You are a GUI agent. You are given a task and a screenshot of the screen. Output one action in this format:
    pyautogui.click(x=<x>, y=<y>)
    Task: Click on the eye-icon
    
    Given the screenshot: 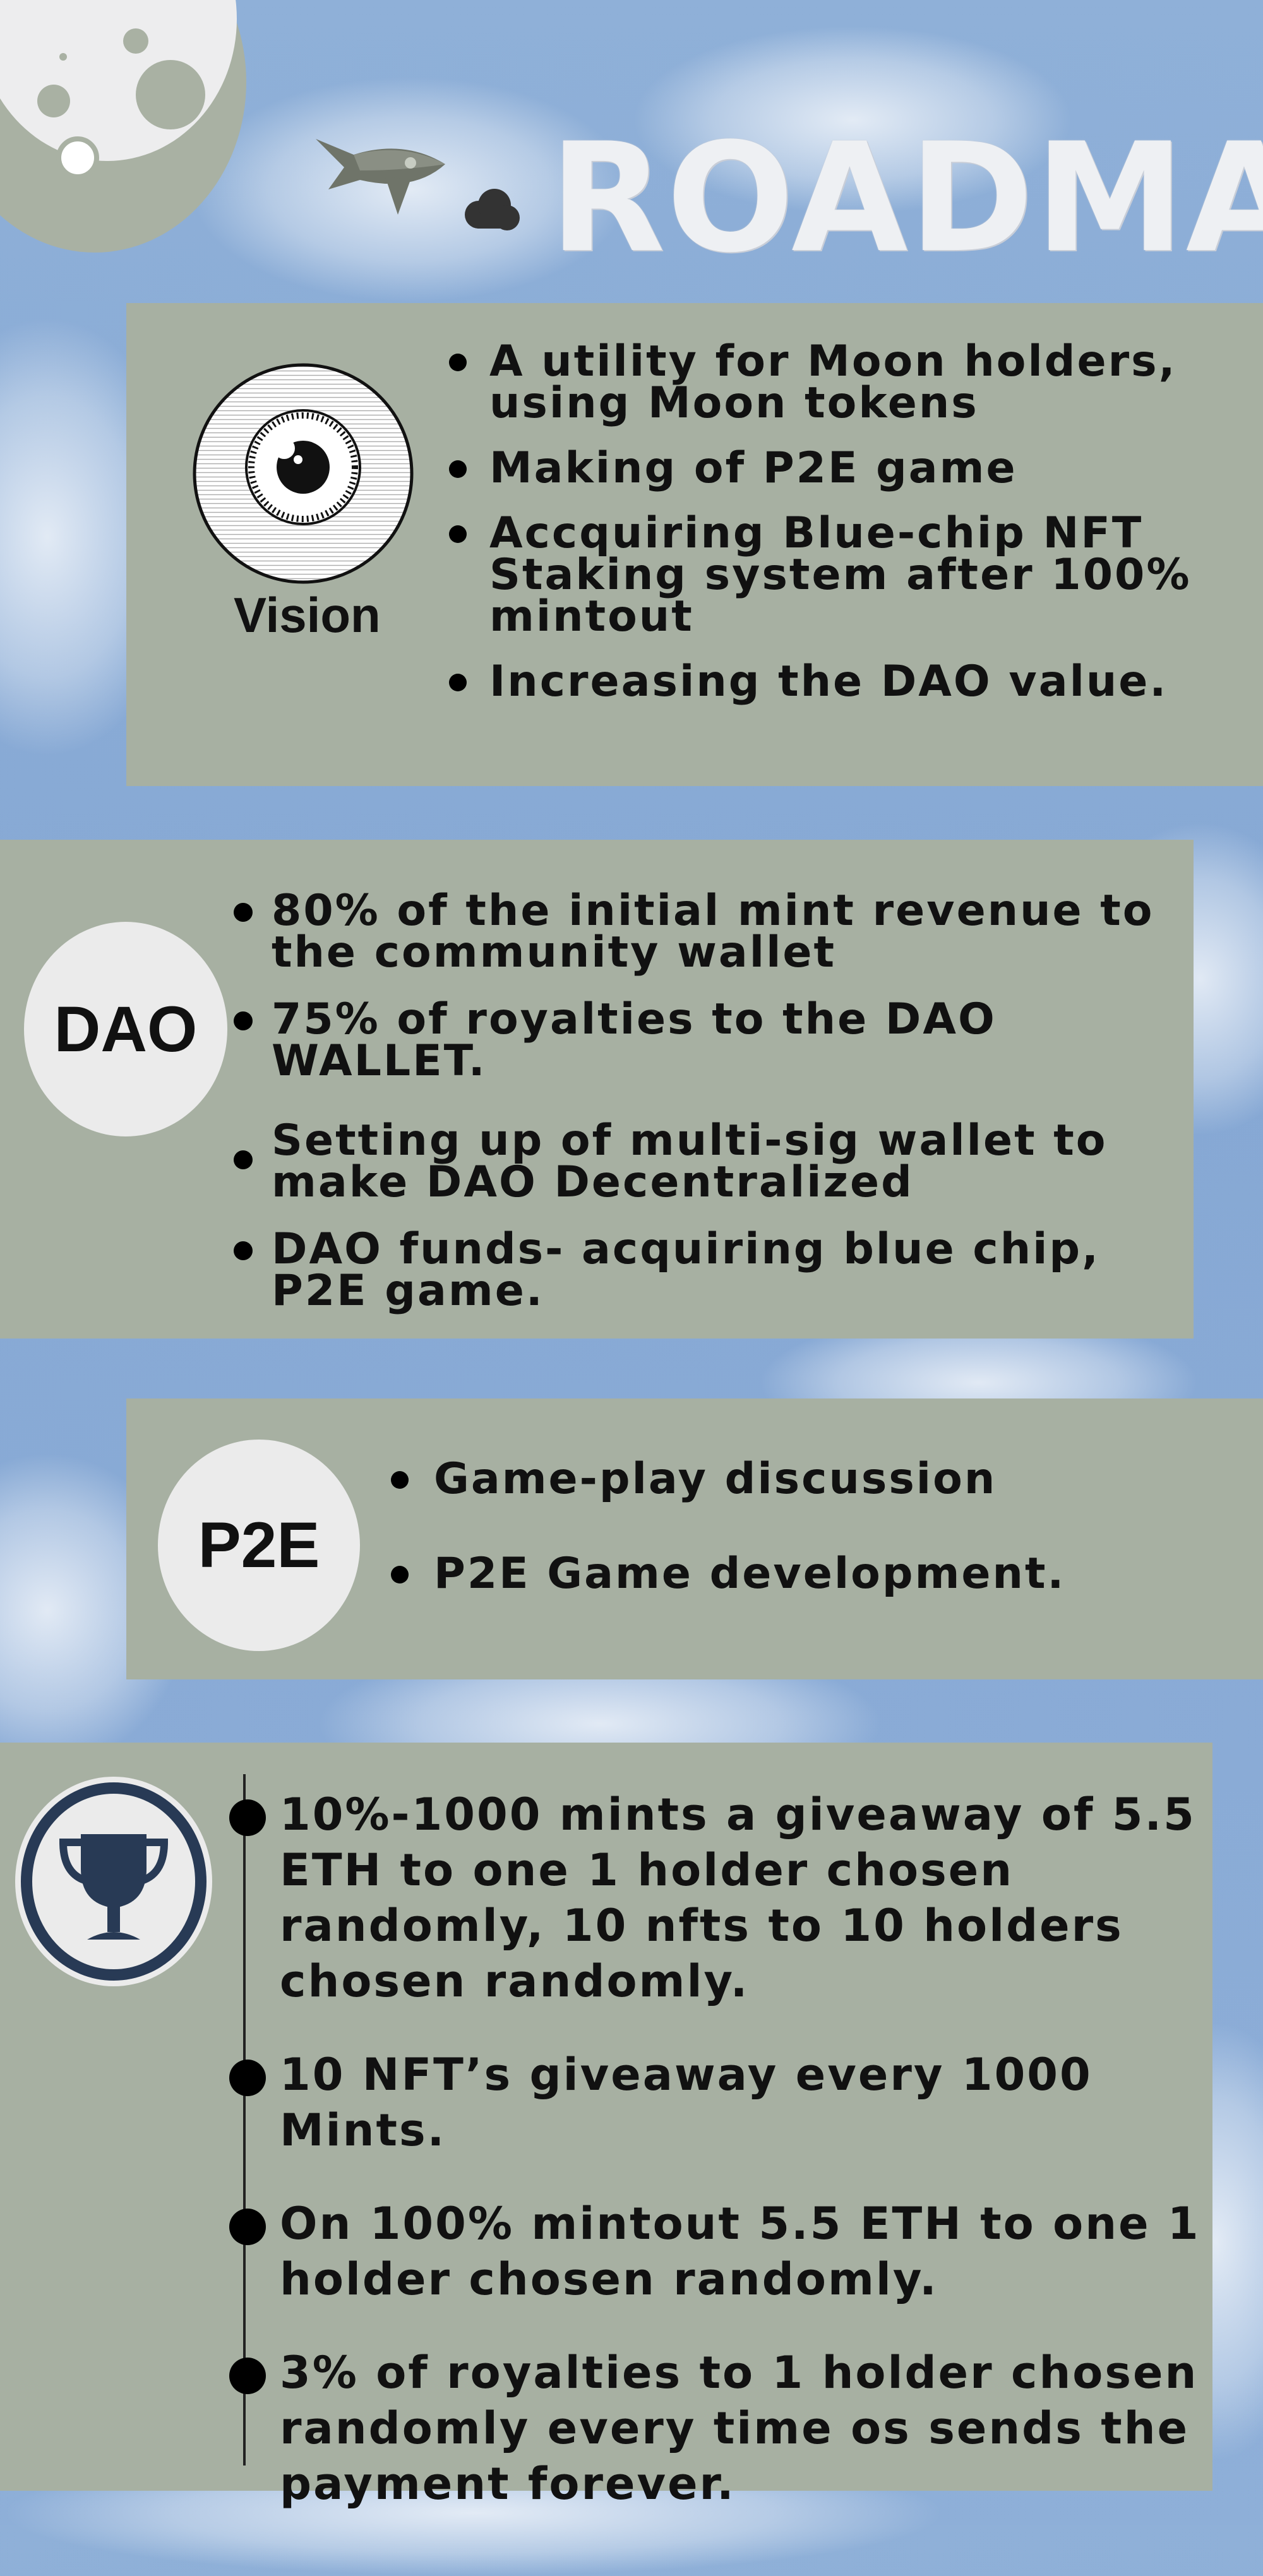 What is the action you would take?
    pyautogui.click(x=303, y=473)
    